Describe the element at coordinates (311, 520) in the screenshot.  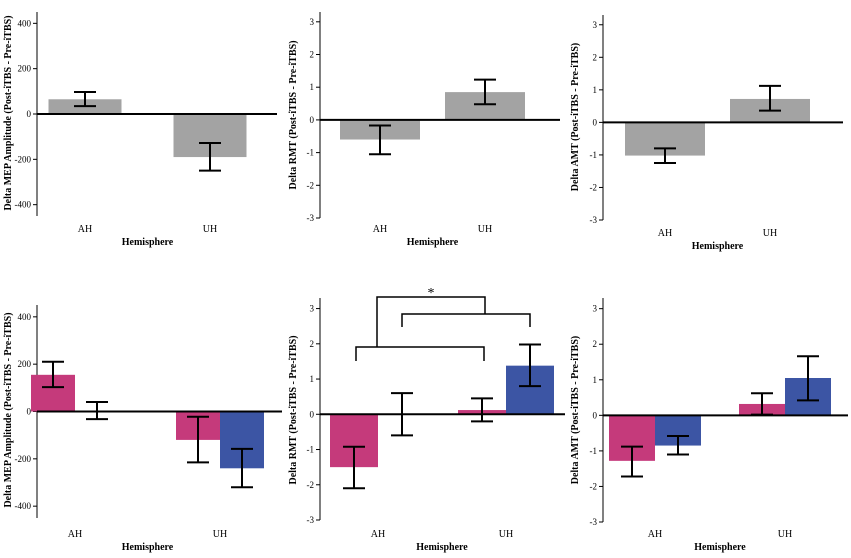
I see `panel-5-y-tick-label: -3` at that location.